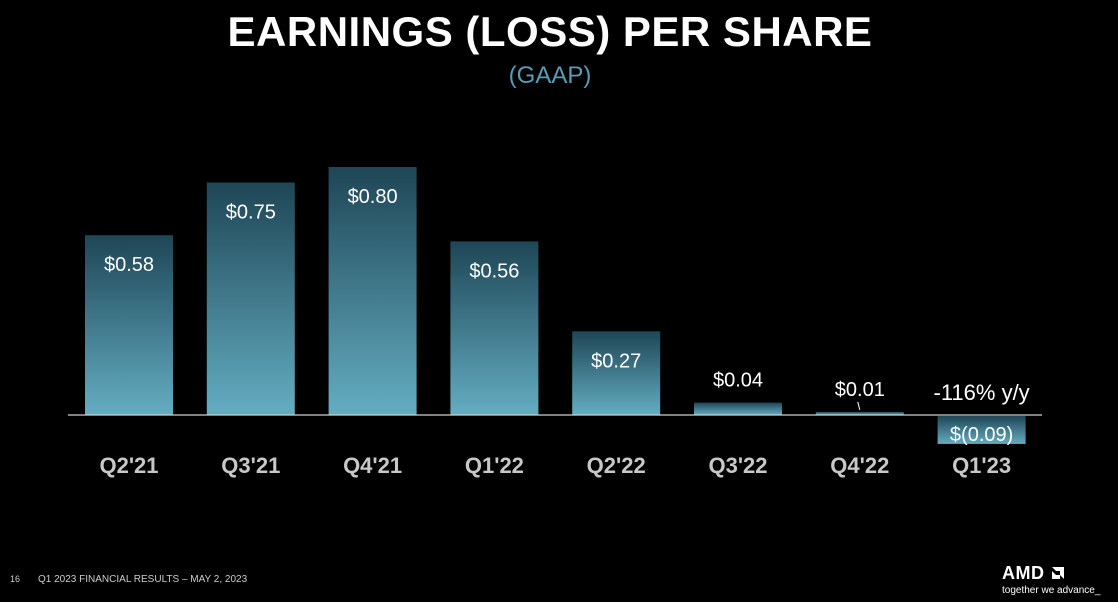 The height and width of the screenshot is (602, 1118). What do you see at coordinates (859, 465) in the screenshot?
I see `category-label-q422: Q4'22` at bounding box center [859, 465].